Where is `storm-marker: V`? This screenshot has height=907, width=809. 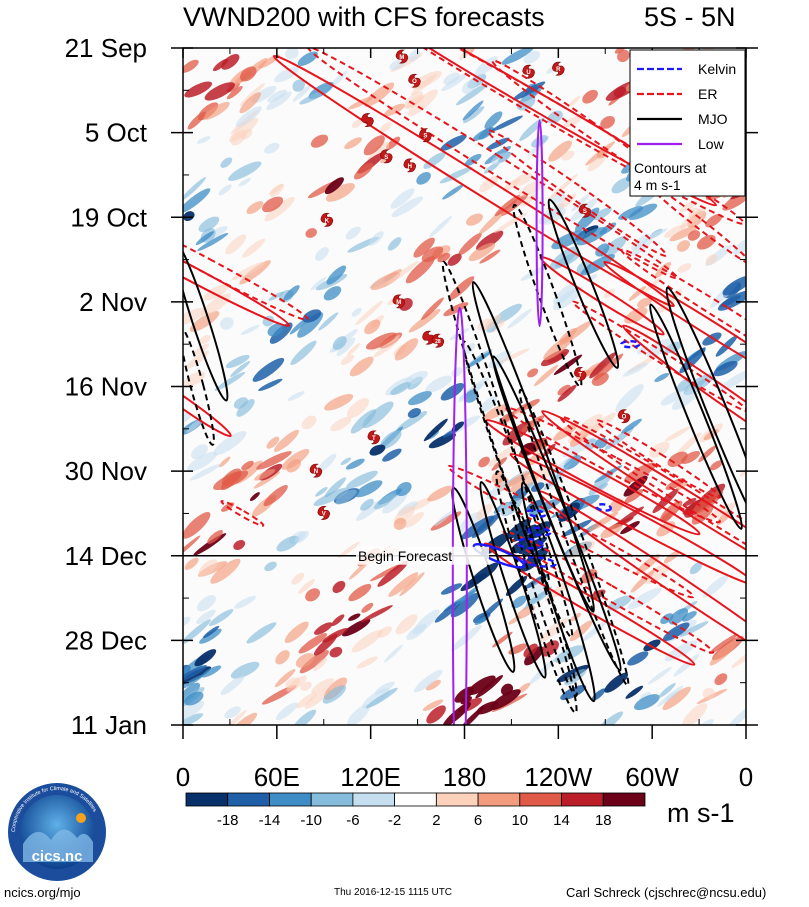
storm-marker: V is located at coordinates (324, 513).